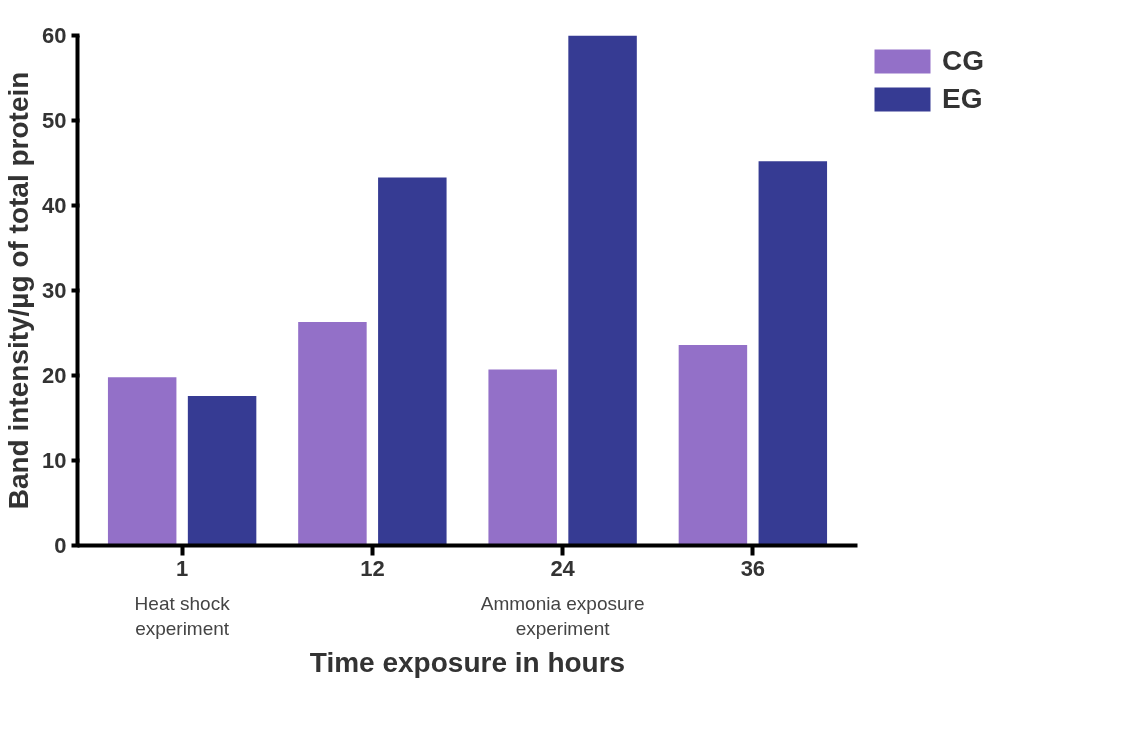 The image size is (1132, 750). I want to click on y-tick-label: 40, so click(54, 205).